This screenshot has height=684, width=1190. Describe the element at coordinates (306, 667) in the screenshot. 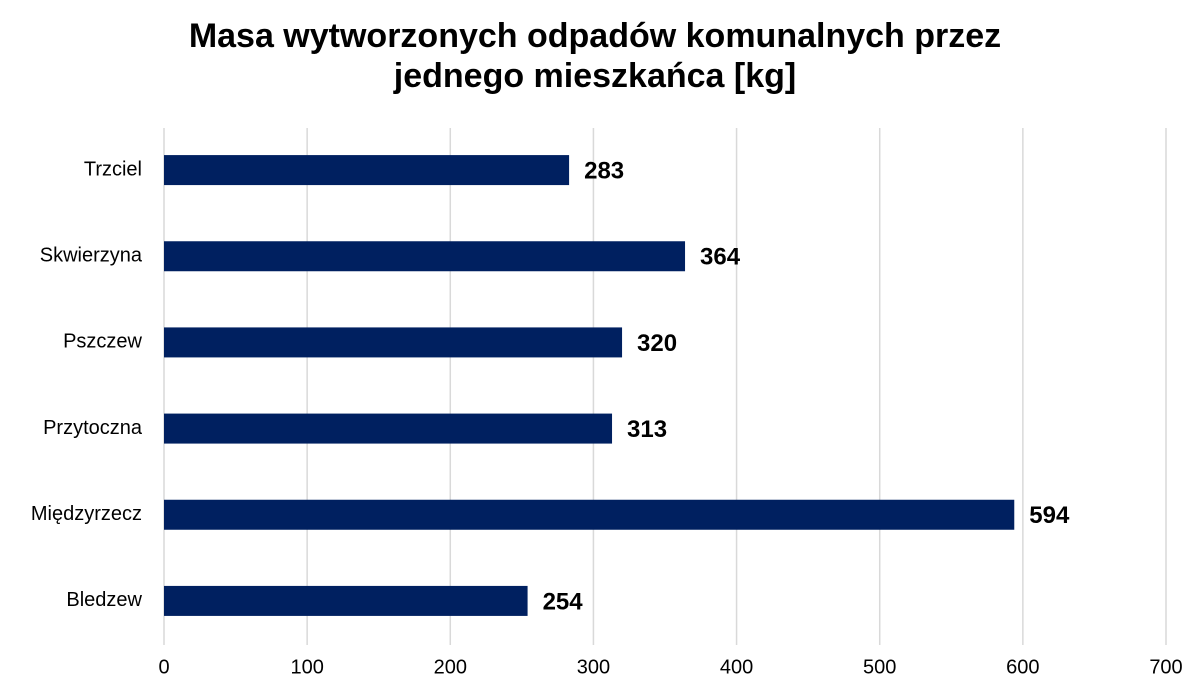

I see `x-tick-label: 100` at that location.